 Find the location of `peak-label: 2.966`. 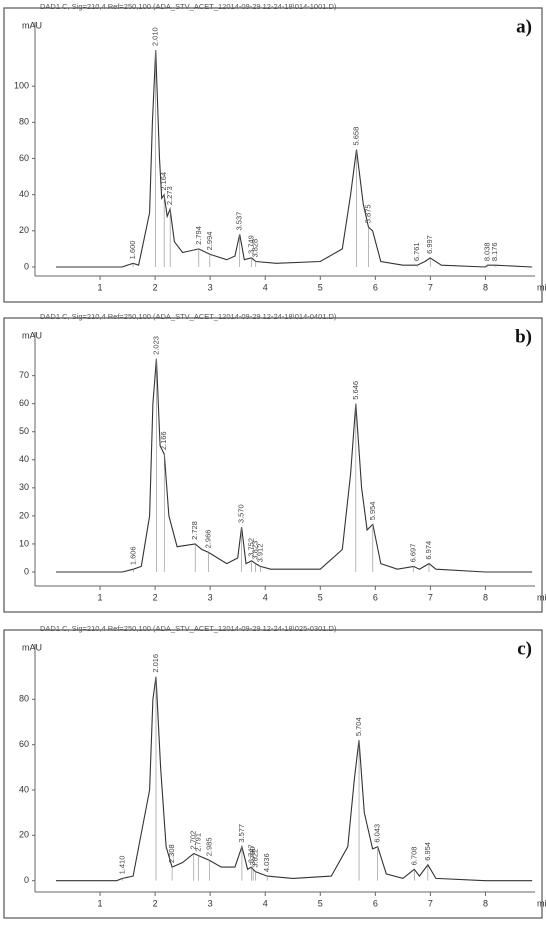

peak-label: 2.966 is located at coordinates (207, 539).